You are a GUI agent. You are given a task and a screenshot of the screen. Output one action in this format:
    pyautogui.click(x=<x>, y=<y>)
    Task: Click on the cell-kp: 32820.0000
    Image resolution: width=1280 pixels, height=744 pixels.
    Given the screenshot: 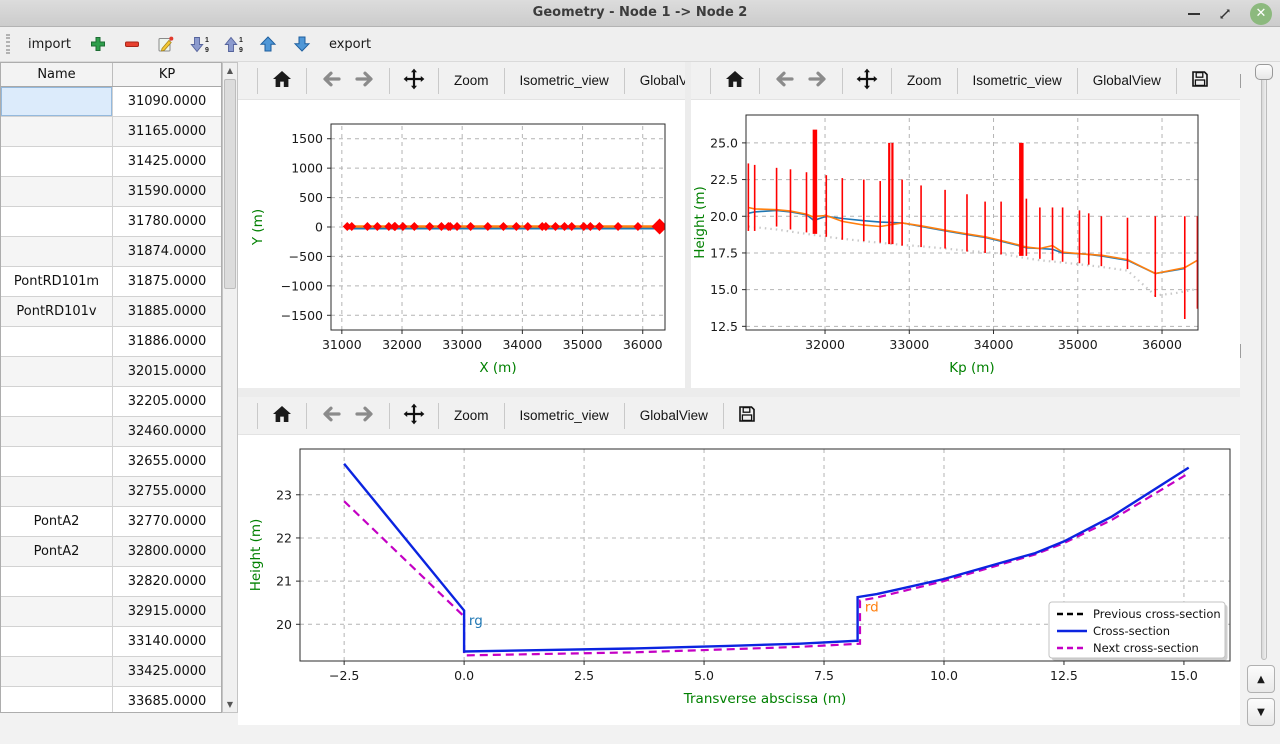 What is the action you would take?
    pyautogui.click(x=167, y=582)
    